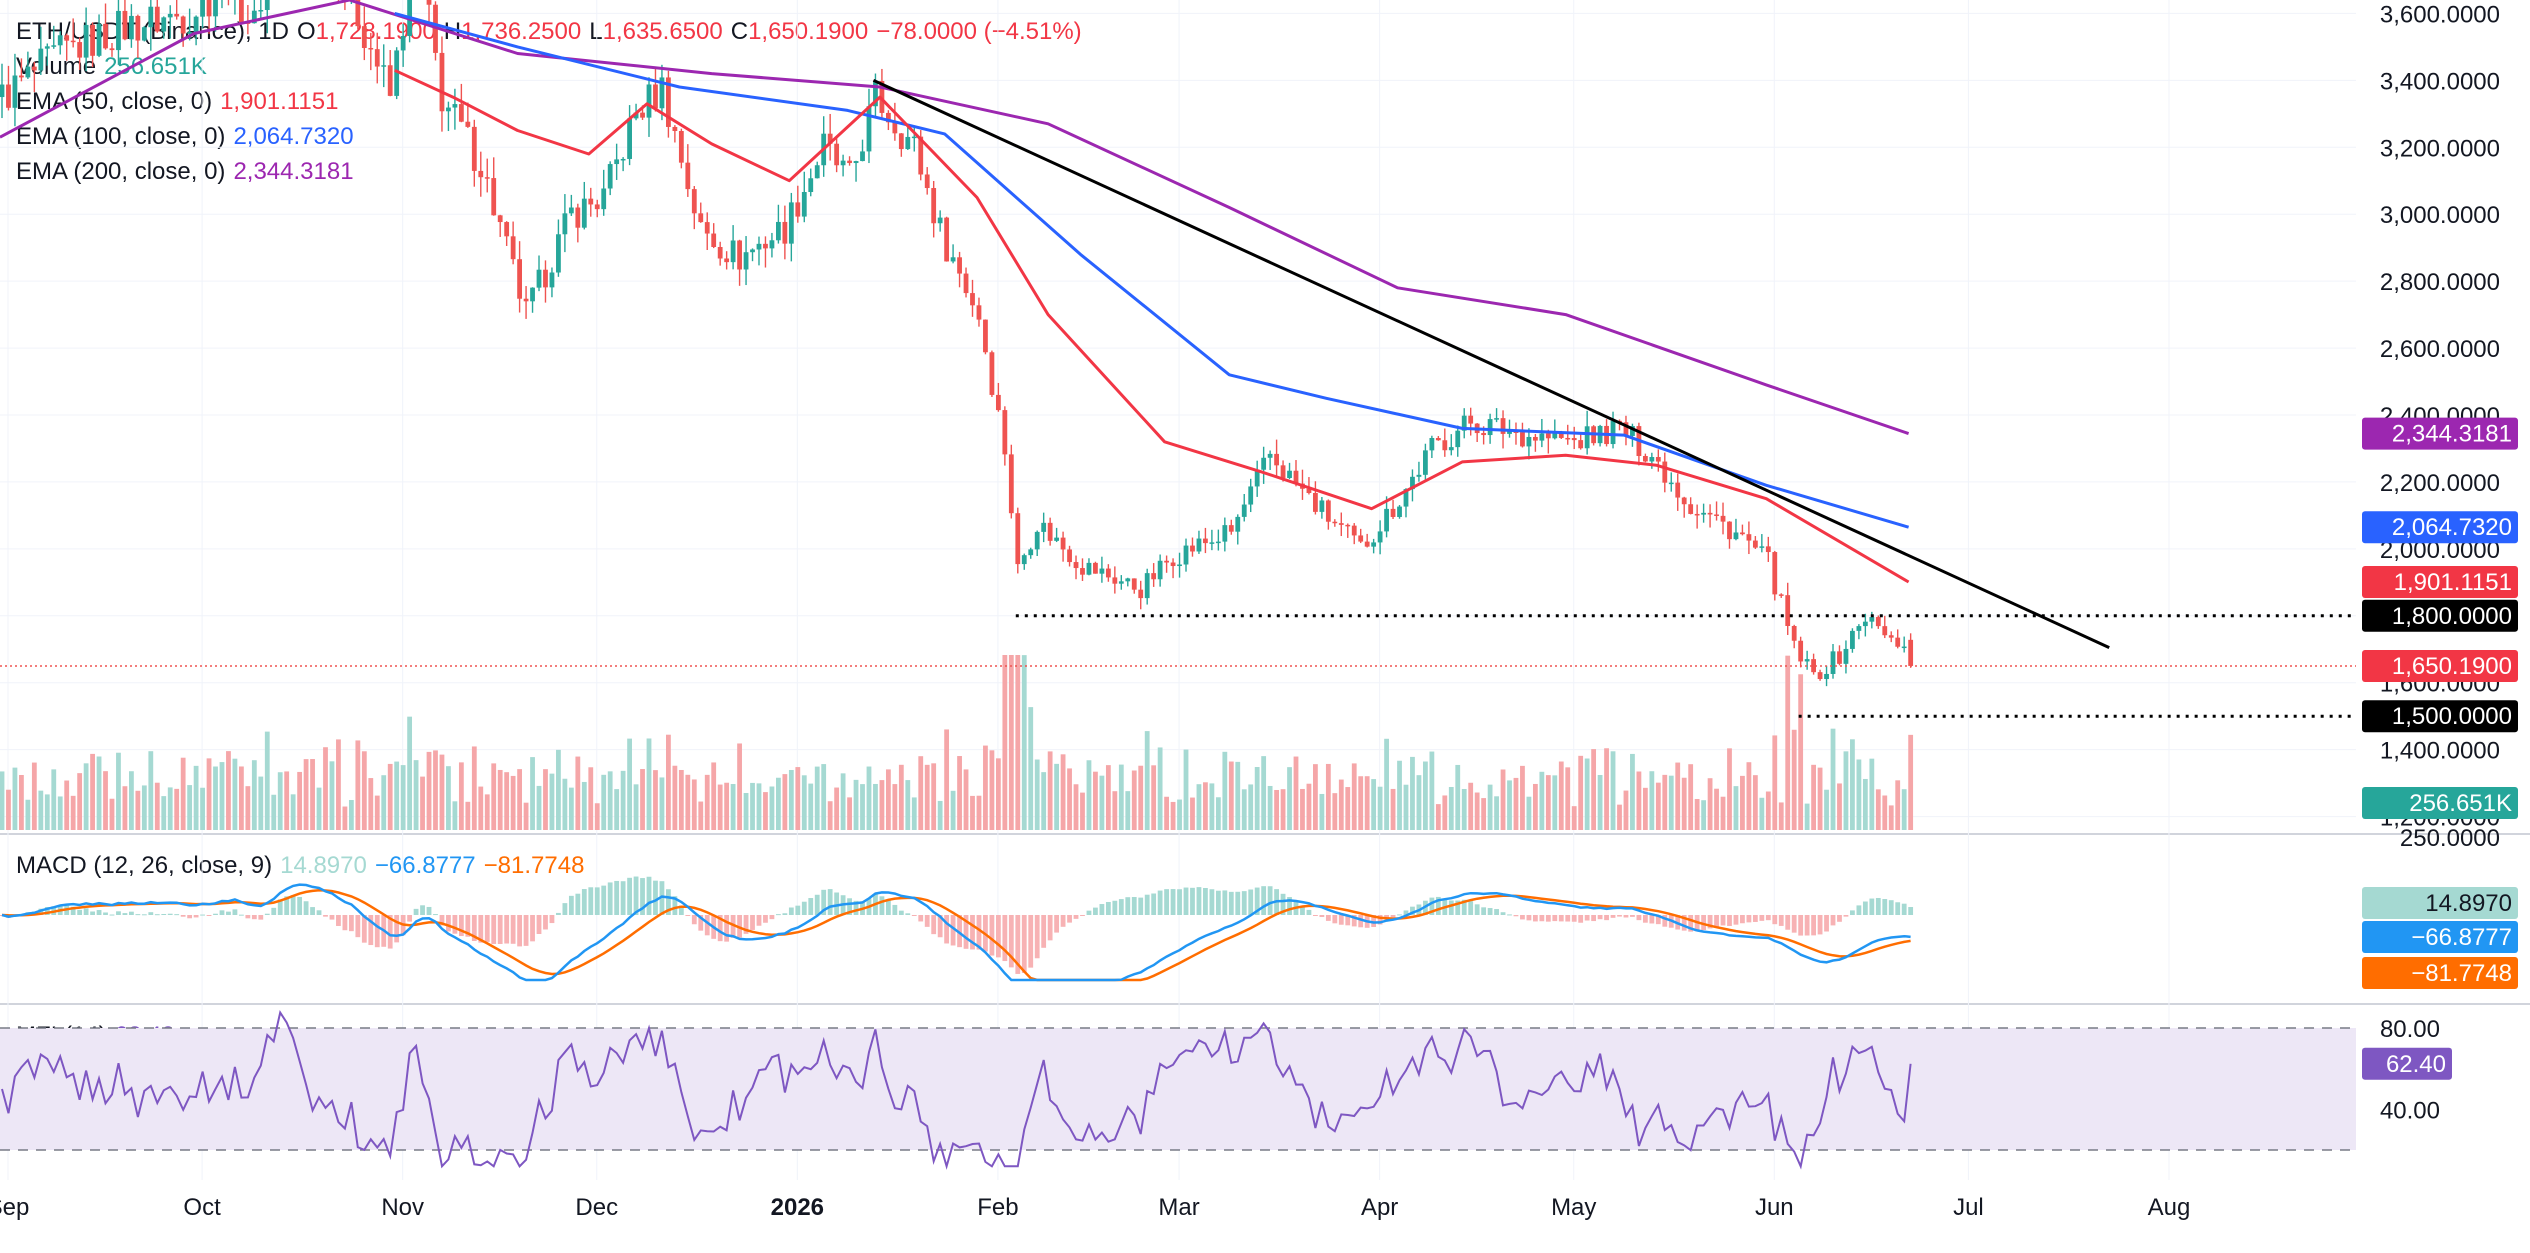  What do you see at coordinates (2440, 527) in the screenshot?
I see `price-tag: 2,064.7320` at bounding box center [2440, 527].